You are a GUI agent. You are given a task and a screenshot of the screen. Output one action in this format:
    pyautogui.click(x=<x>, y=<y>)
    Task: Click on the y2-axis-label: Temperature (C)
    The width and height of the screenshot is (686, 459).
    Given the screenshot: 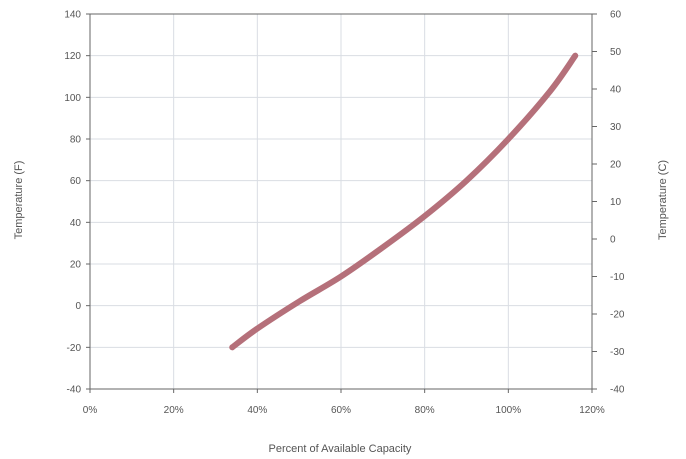 What is the action you would take?
    pyautogui.click(x=663, y=200)
    